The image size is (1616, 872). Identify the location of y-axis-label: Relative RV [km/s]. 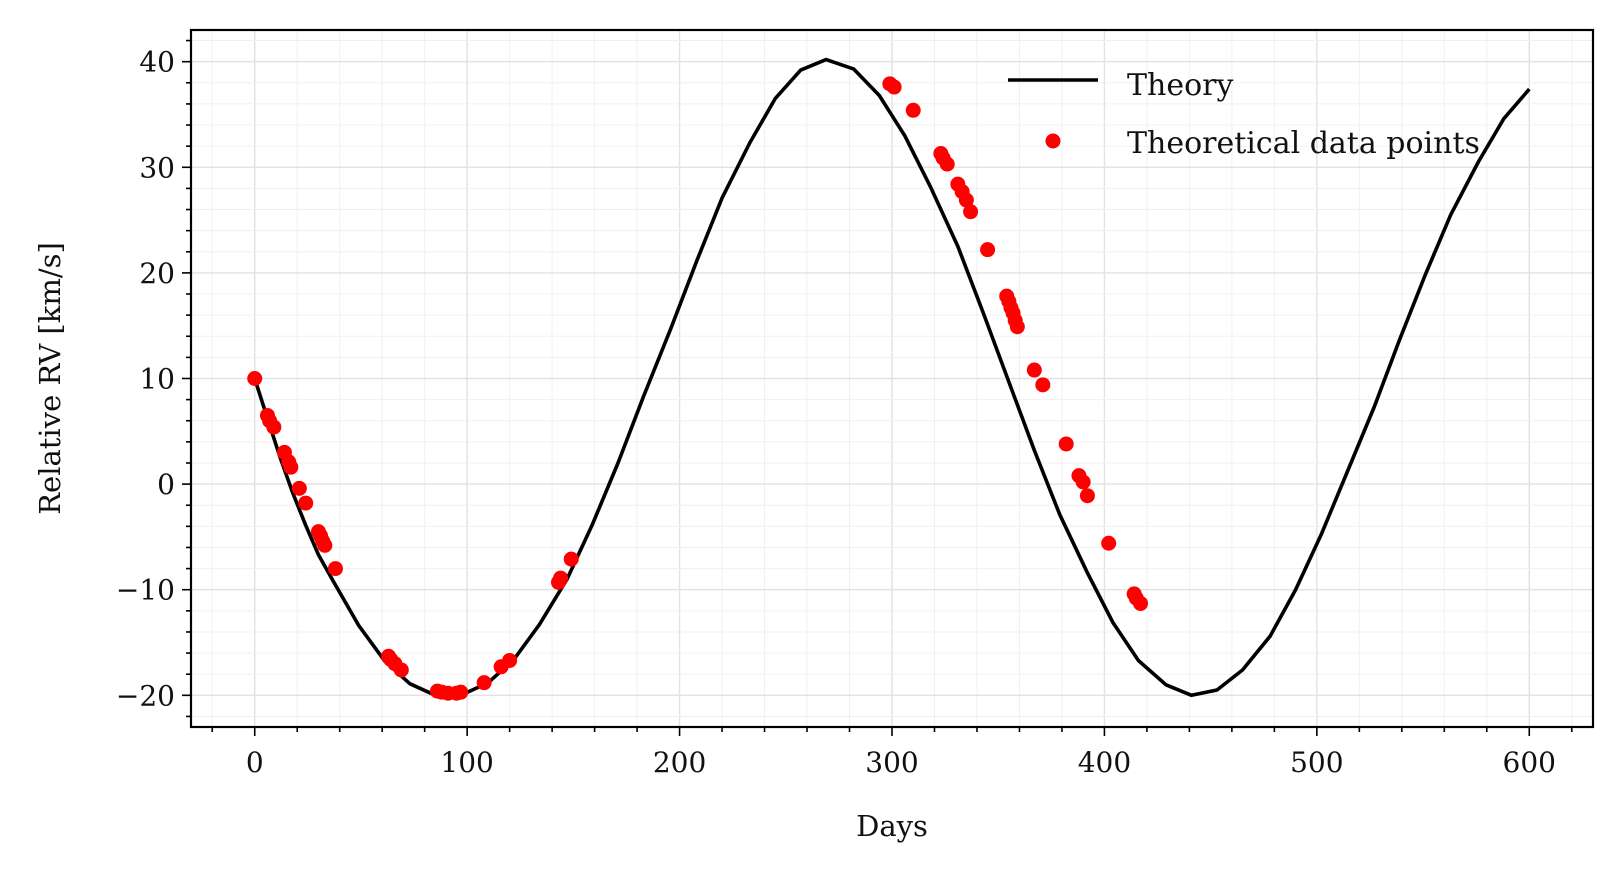
(50, 378).